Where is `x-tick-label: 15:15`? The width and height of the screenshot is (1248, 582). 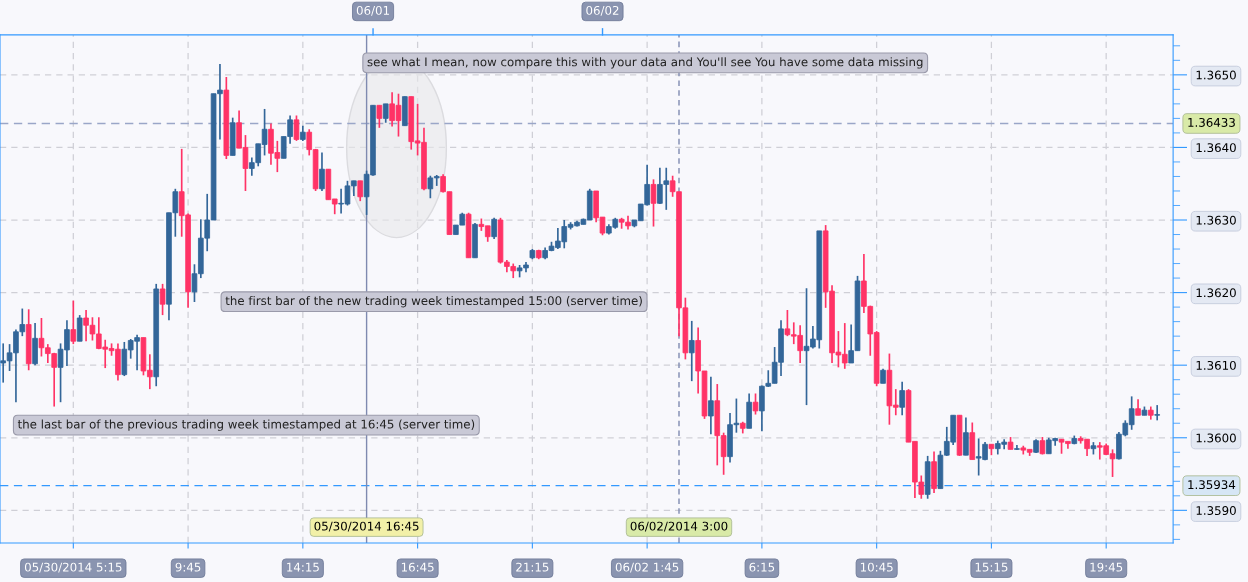 x-tick-label: 15:15 is located at coordinates (991, 567).